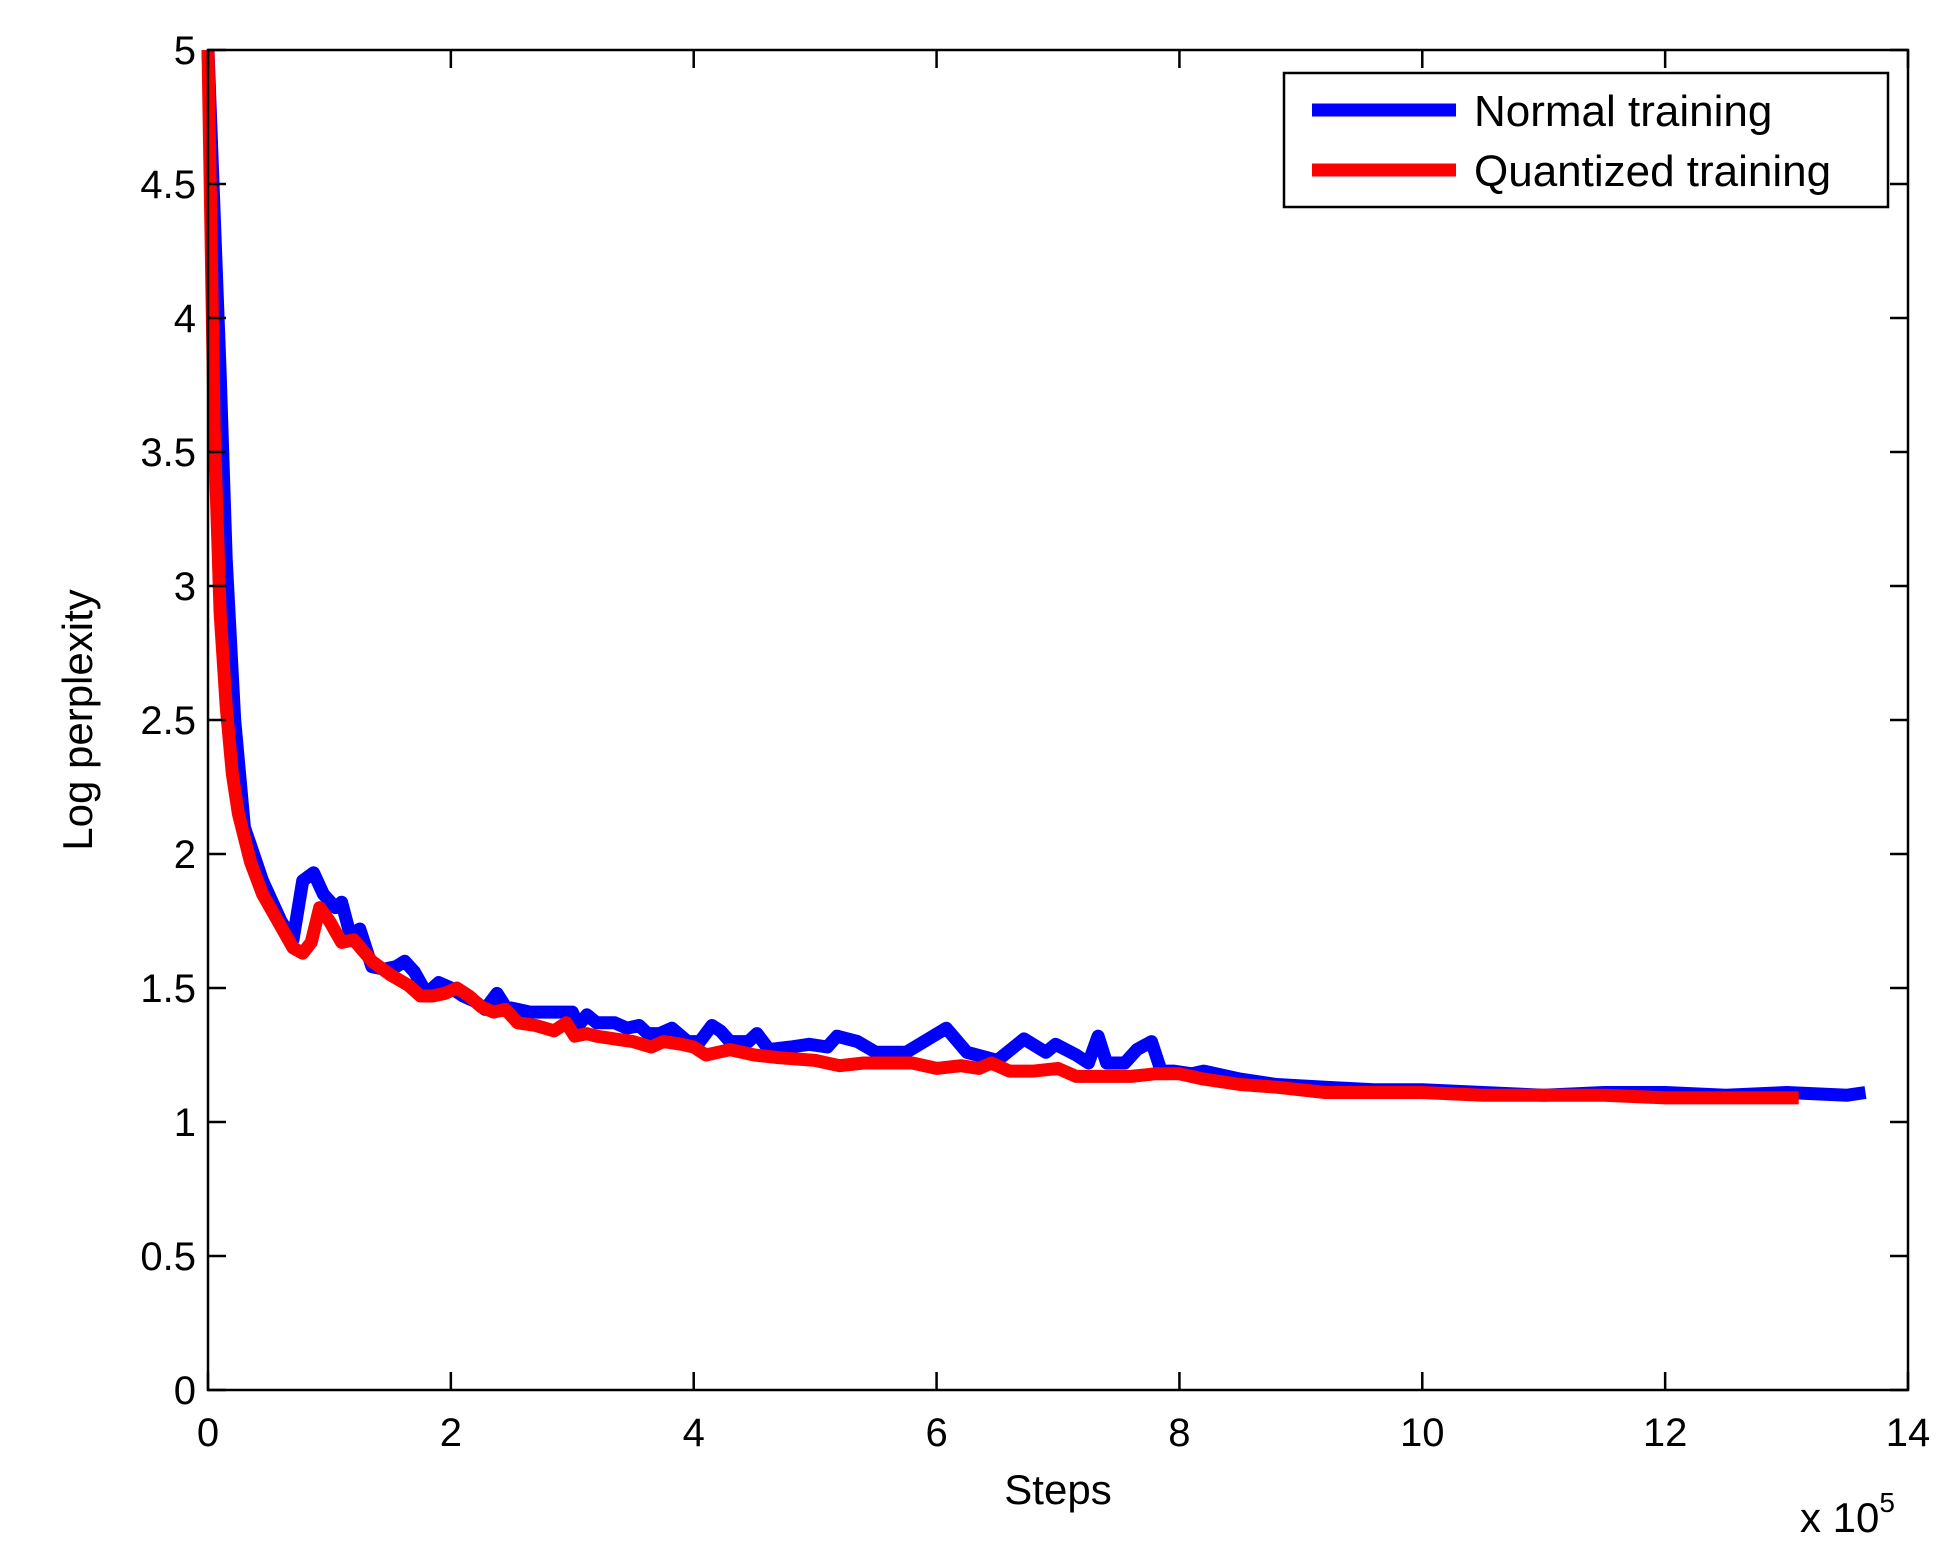  Describe the element at coordinates (185, 319) in the screenshot. I see `y-tick-label: 4` at that location.